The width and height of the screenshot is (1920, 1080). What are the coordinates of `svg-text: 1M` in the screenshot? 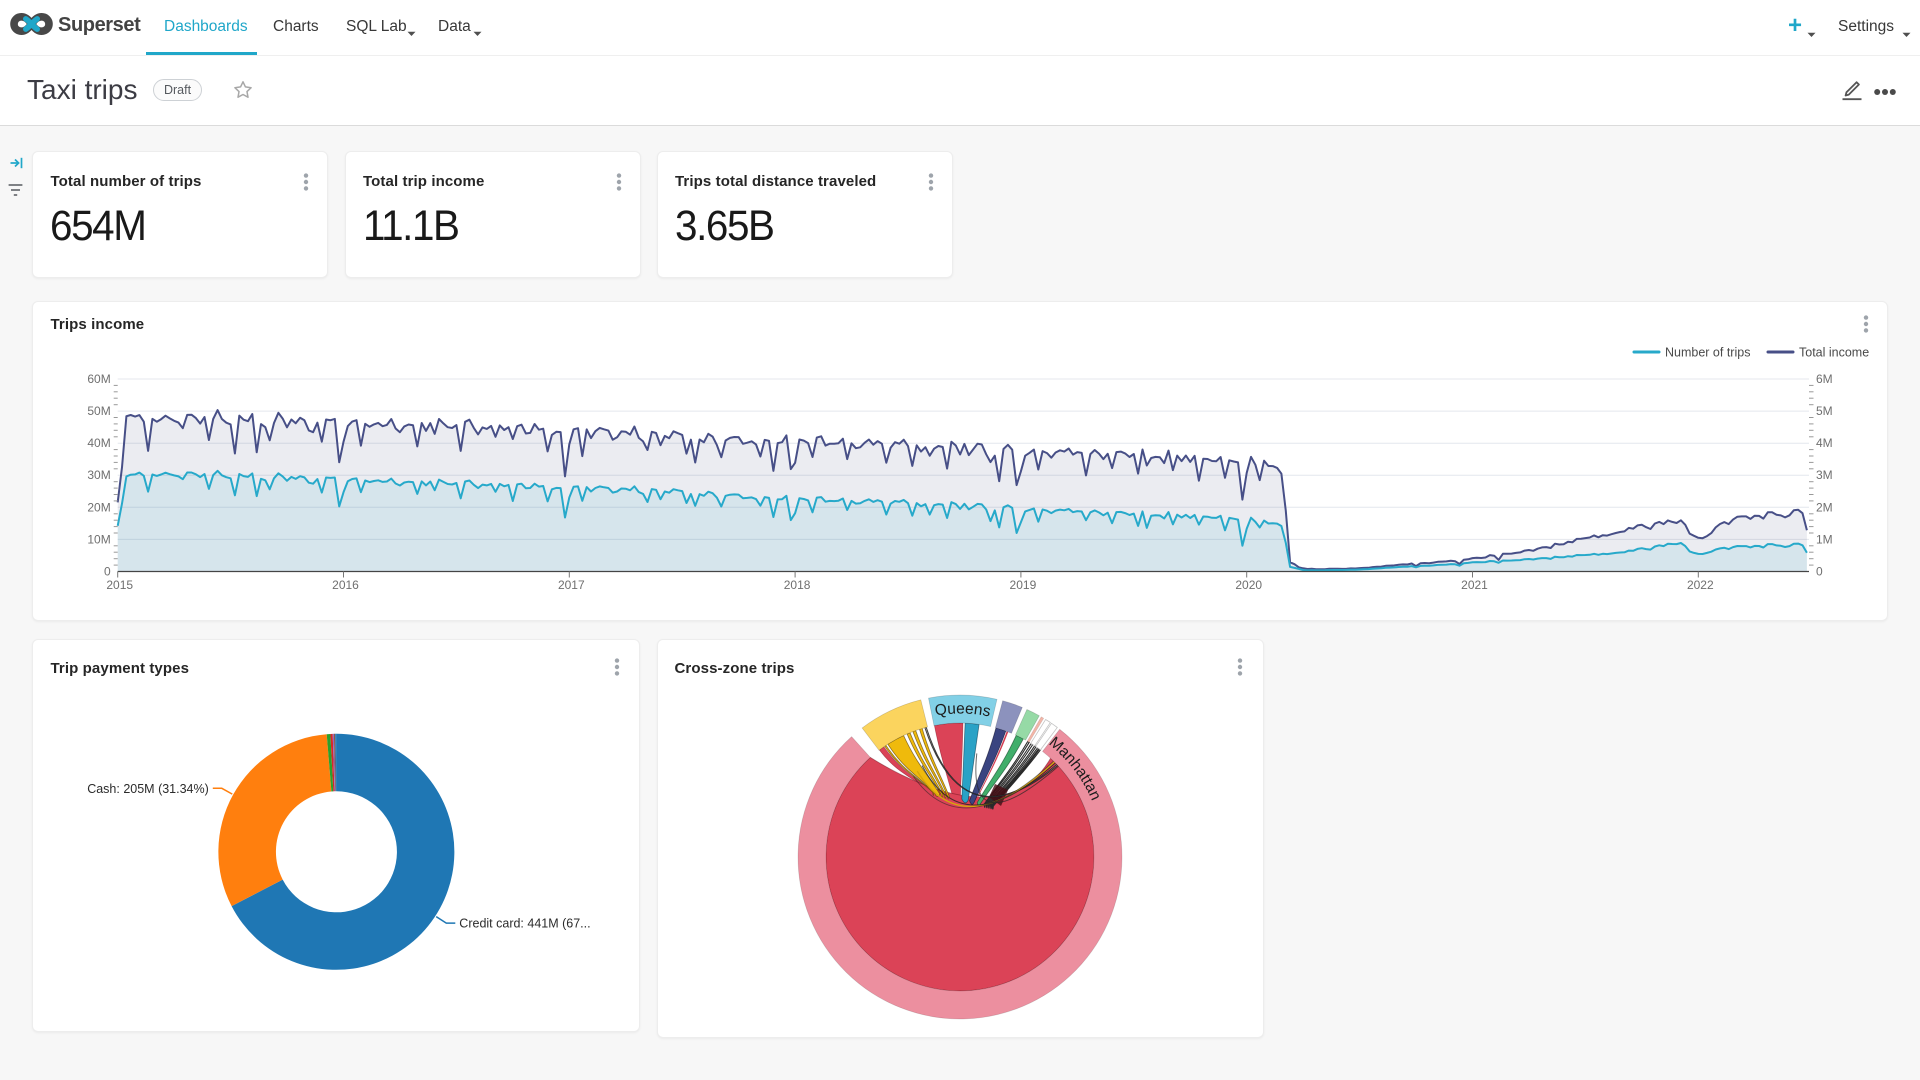 It's located at (1824, 539).